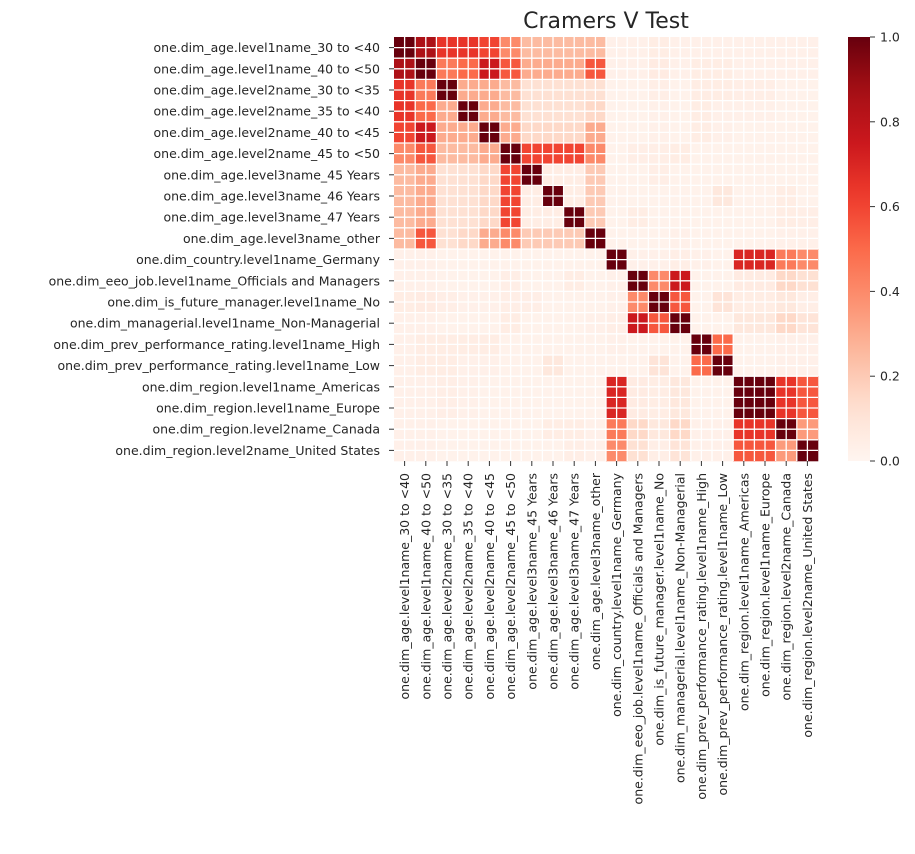  Describe the element at coordinates (468, 586) in the screenshot. I see `x-tick-label: one.dim_age.level2name_35 to <40` at that location.